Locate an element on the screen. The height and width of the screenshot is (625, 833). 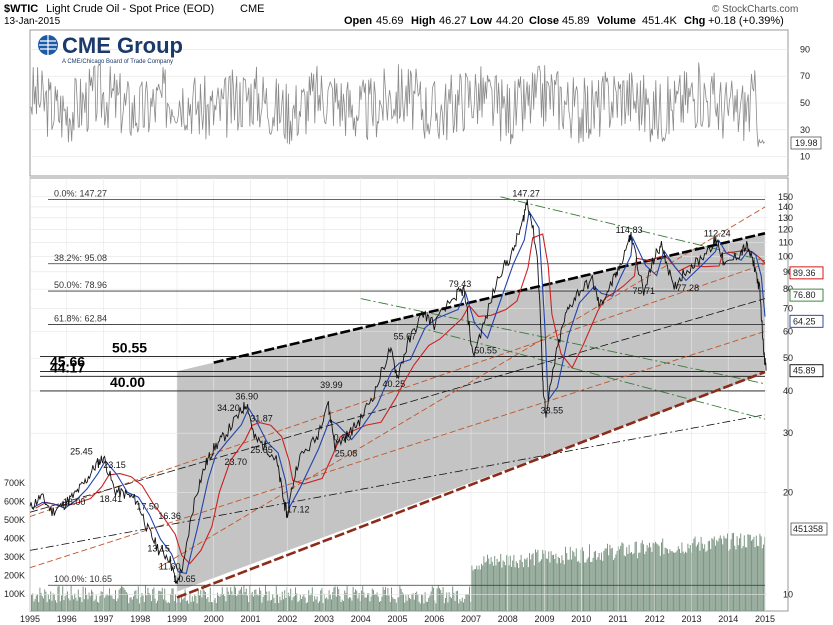
rsi-tick-label: 70 is located at coordinates (805, 76).